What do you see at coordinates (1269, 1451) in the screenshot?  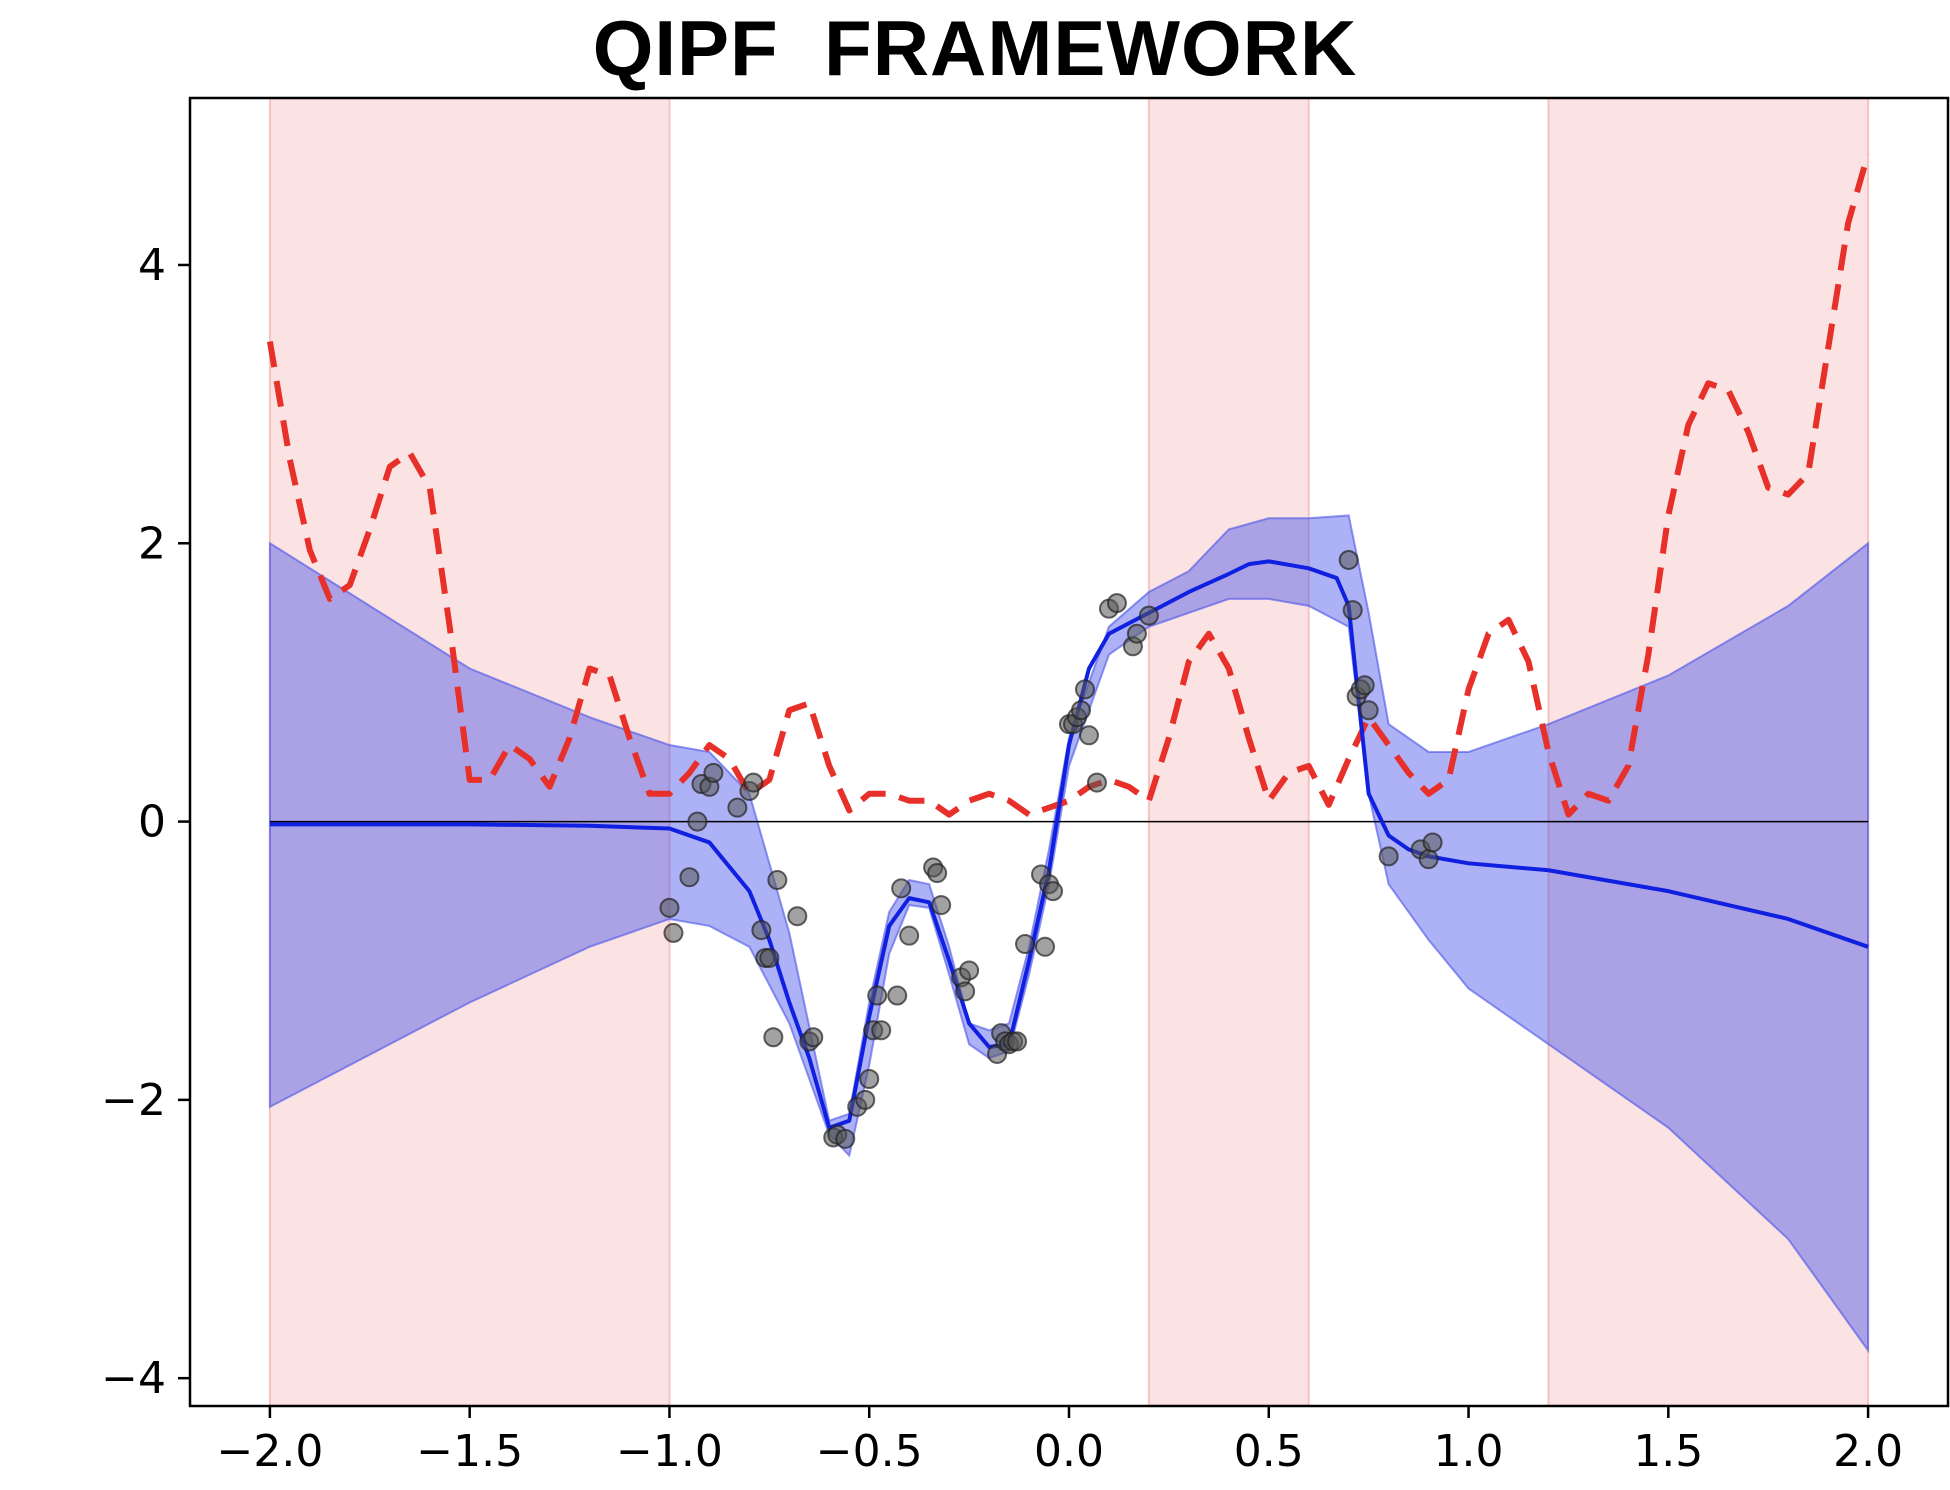 I see `x-tick-label: 0.5` at bounding box center [1269, 1451].